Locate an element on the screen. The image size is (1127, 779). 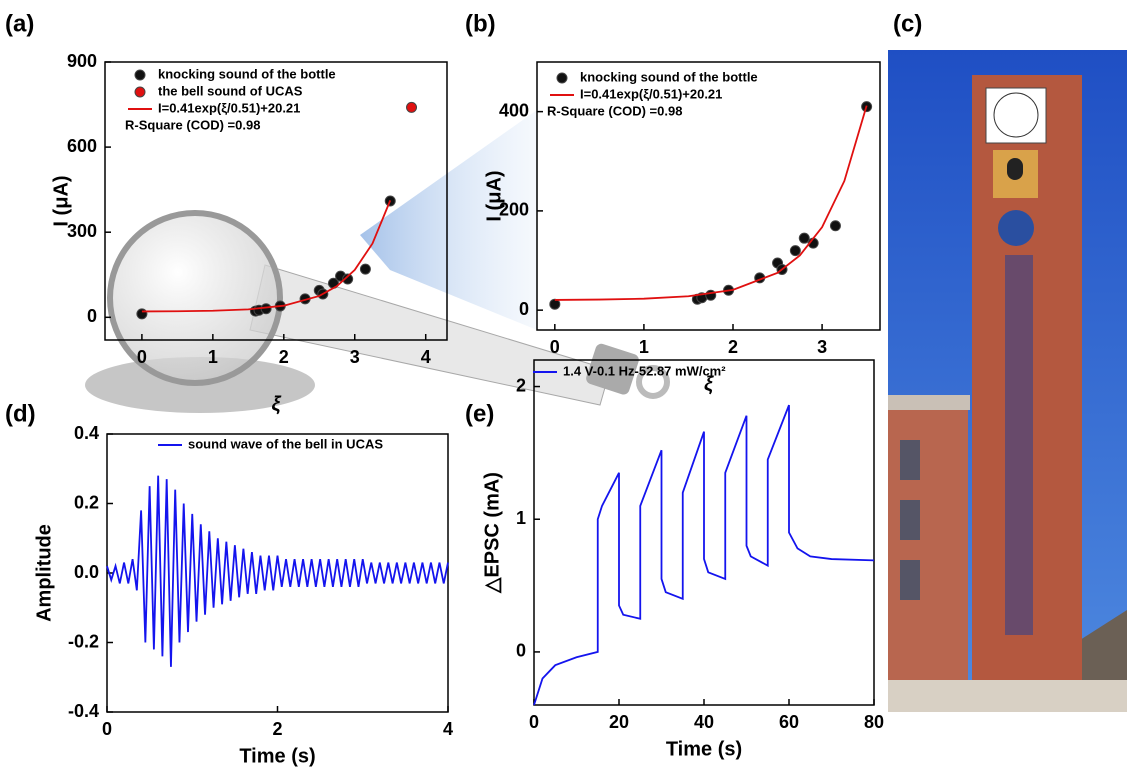
legend-label: sound wave of the bell in UCAS is located at coordinates (285, 443).